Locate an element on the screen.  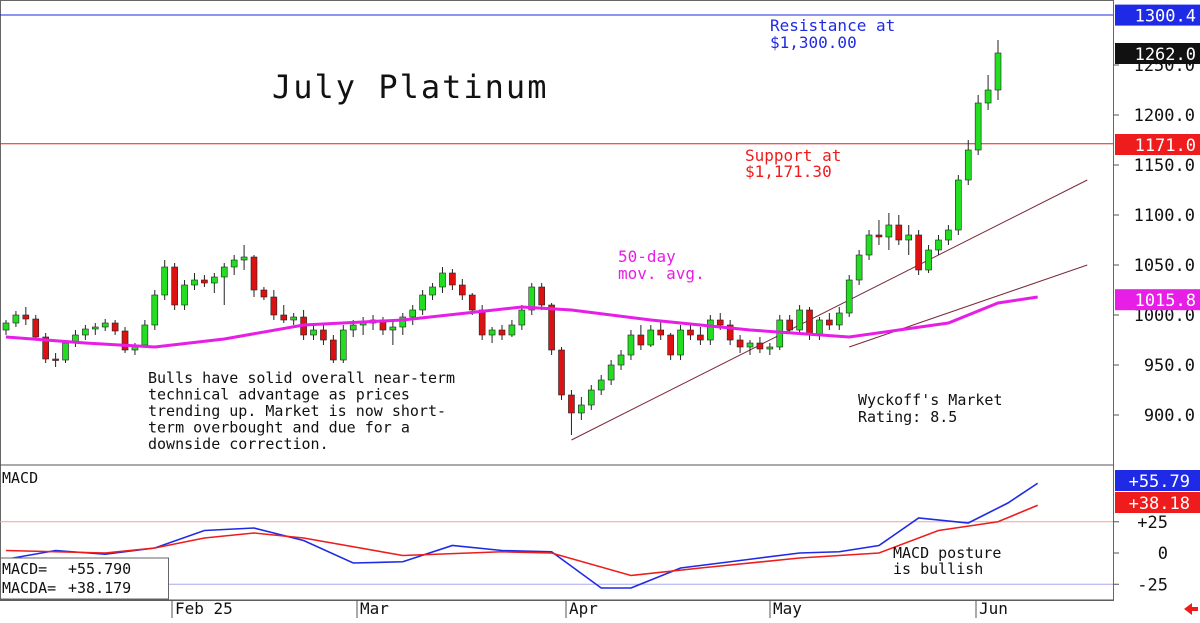
macd-tag is located at coordinates (1157, 480).